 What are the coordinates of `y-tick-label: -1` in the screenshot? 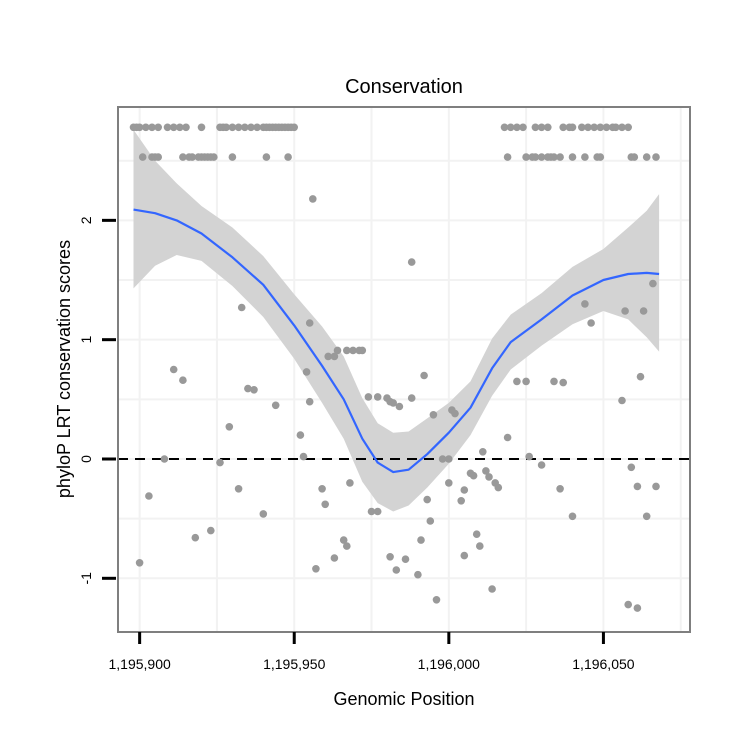 It's located at (86, 578).